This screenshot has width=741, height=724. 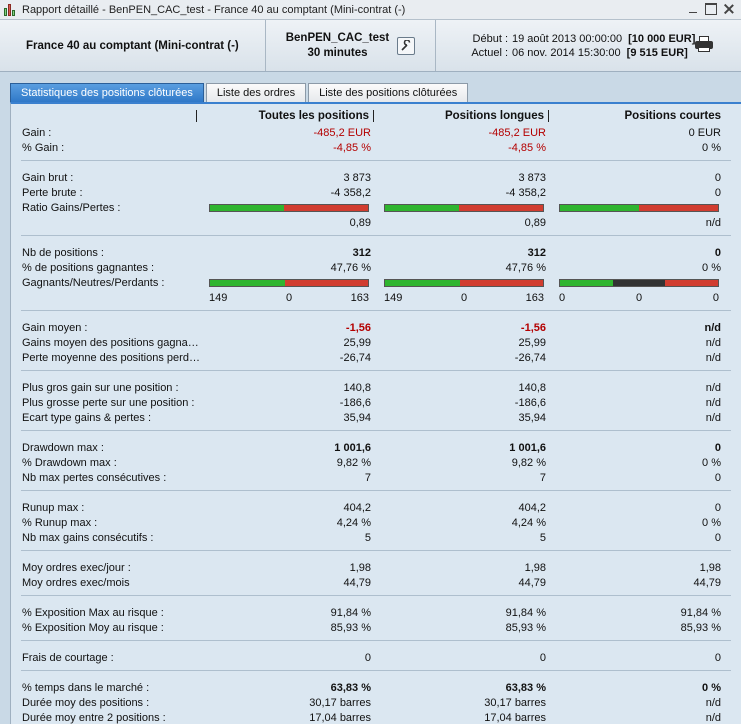 I want to click on stat-label: Moy ordres exec/mois, so click(x=76, y=583).